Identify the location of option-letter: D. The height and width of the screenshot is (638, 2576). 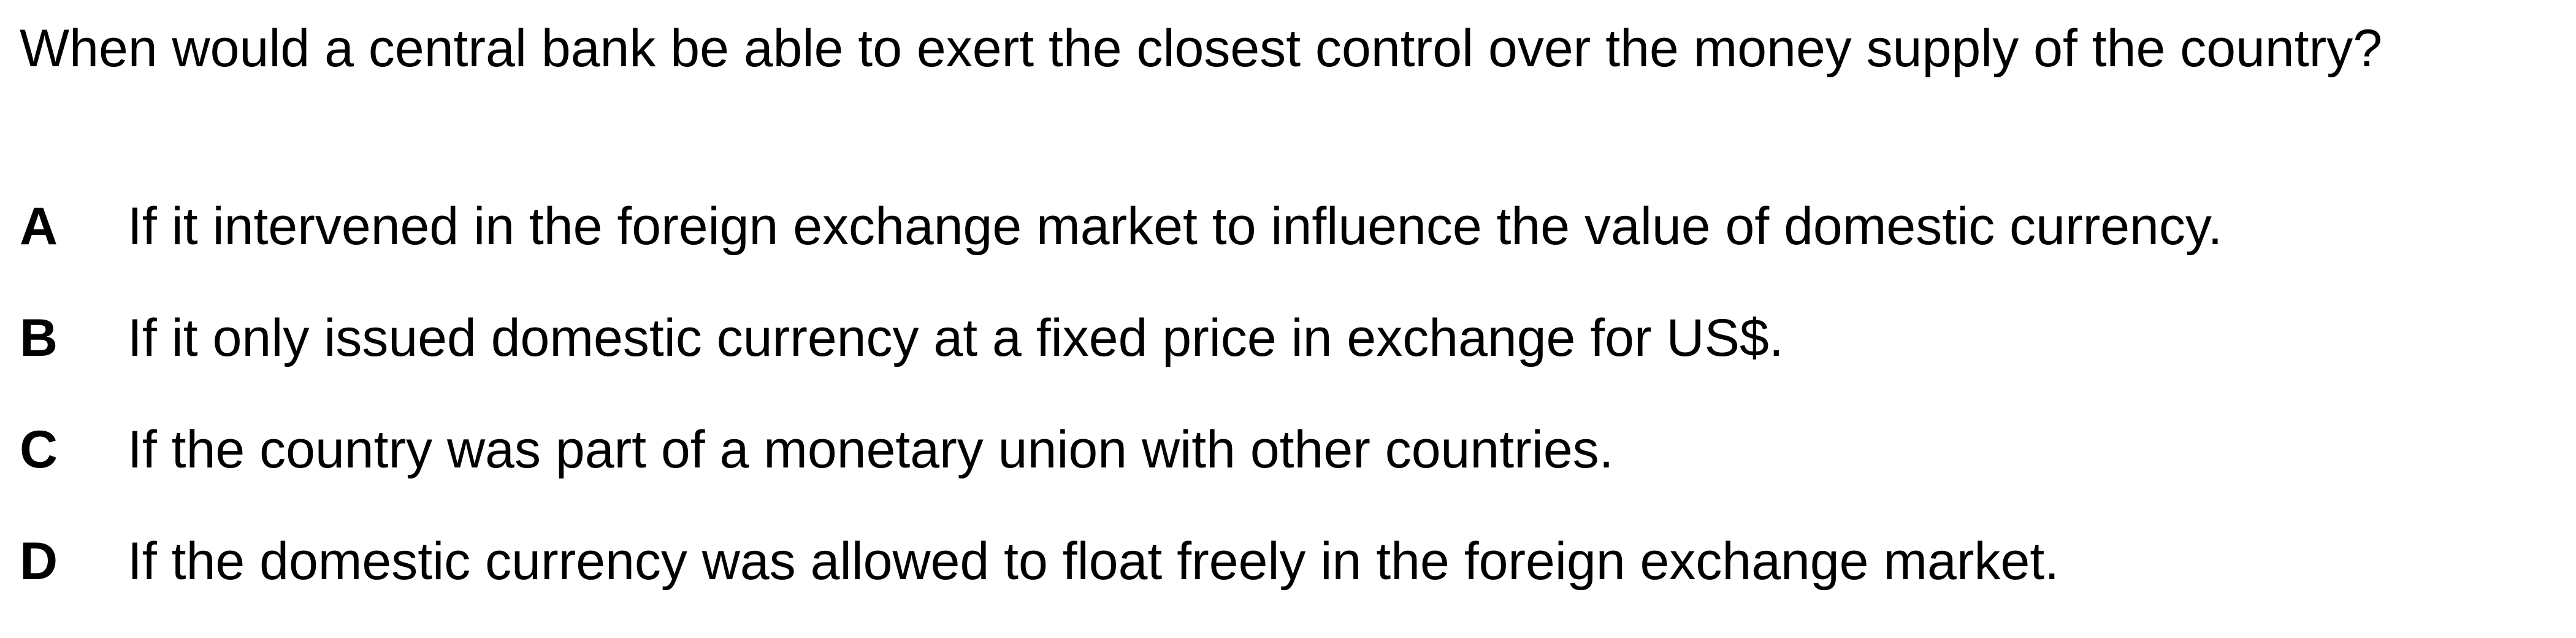
(39, 562).